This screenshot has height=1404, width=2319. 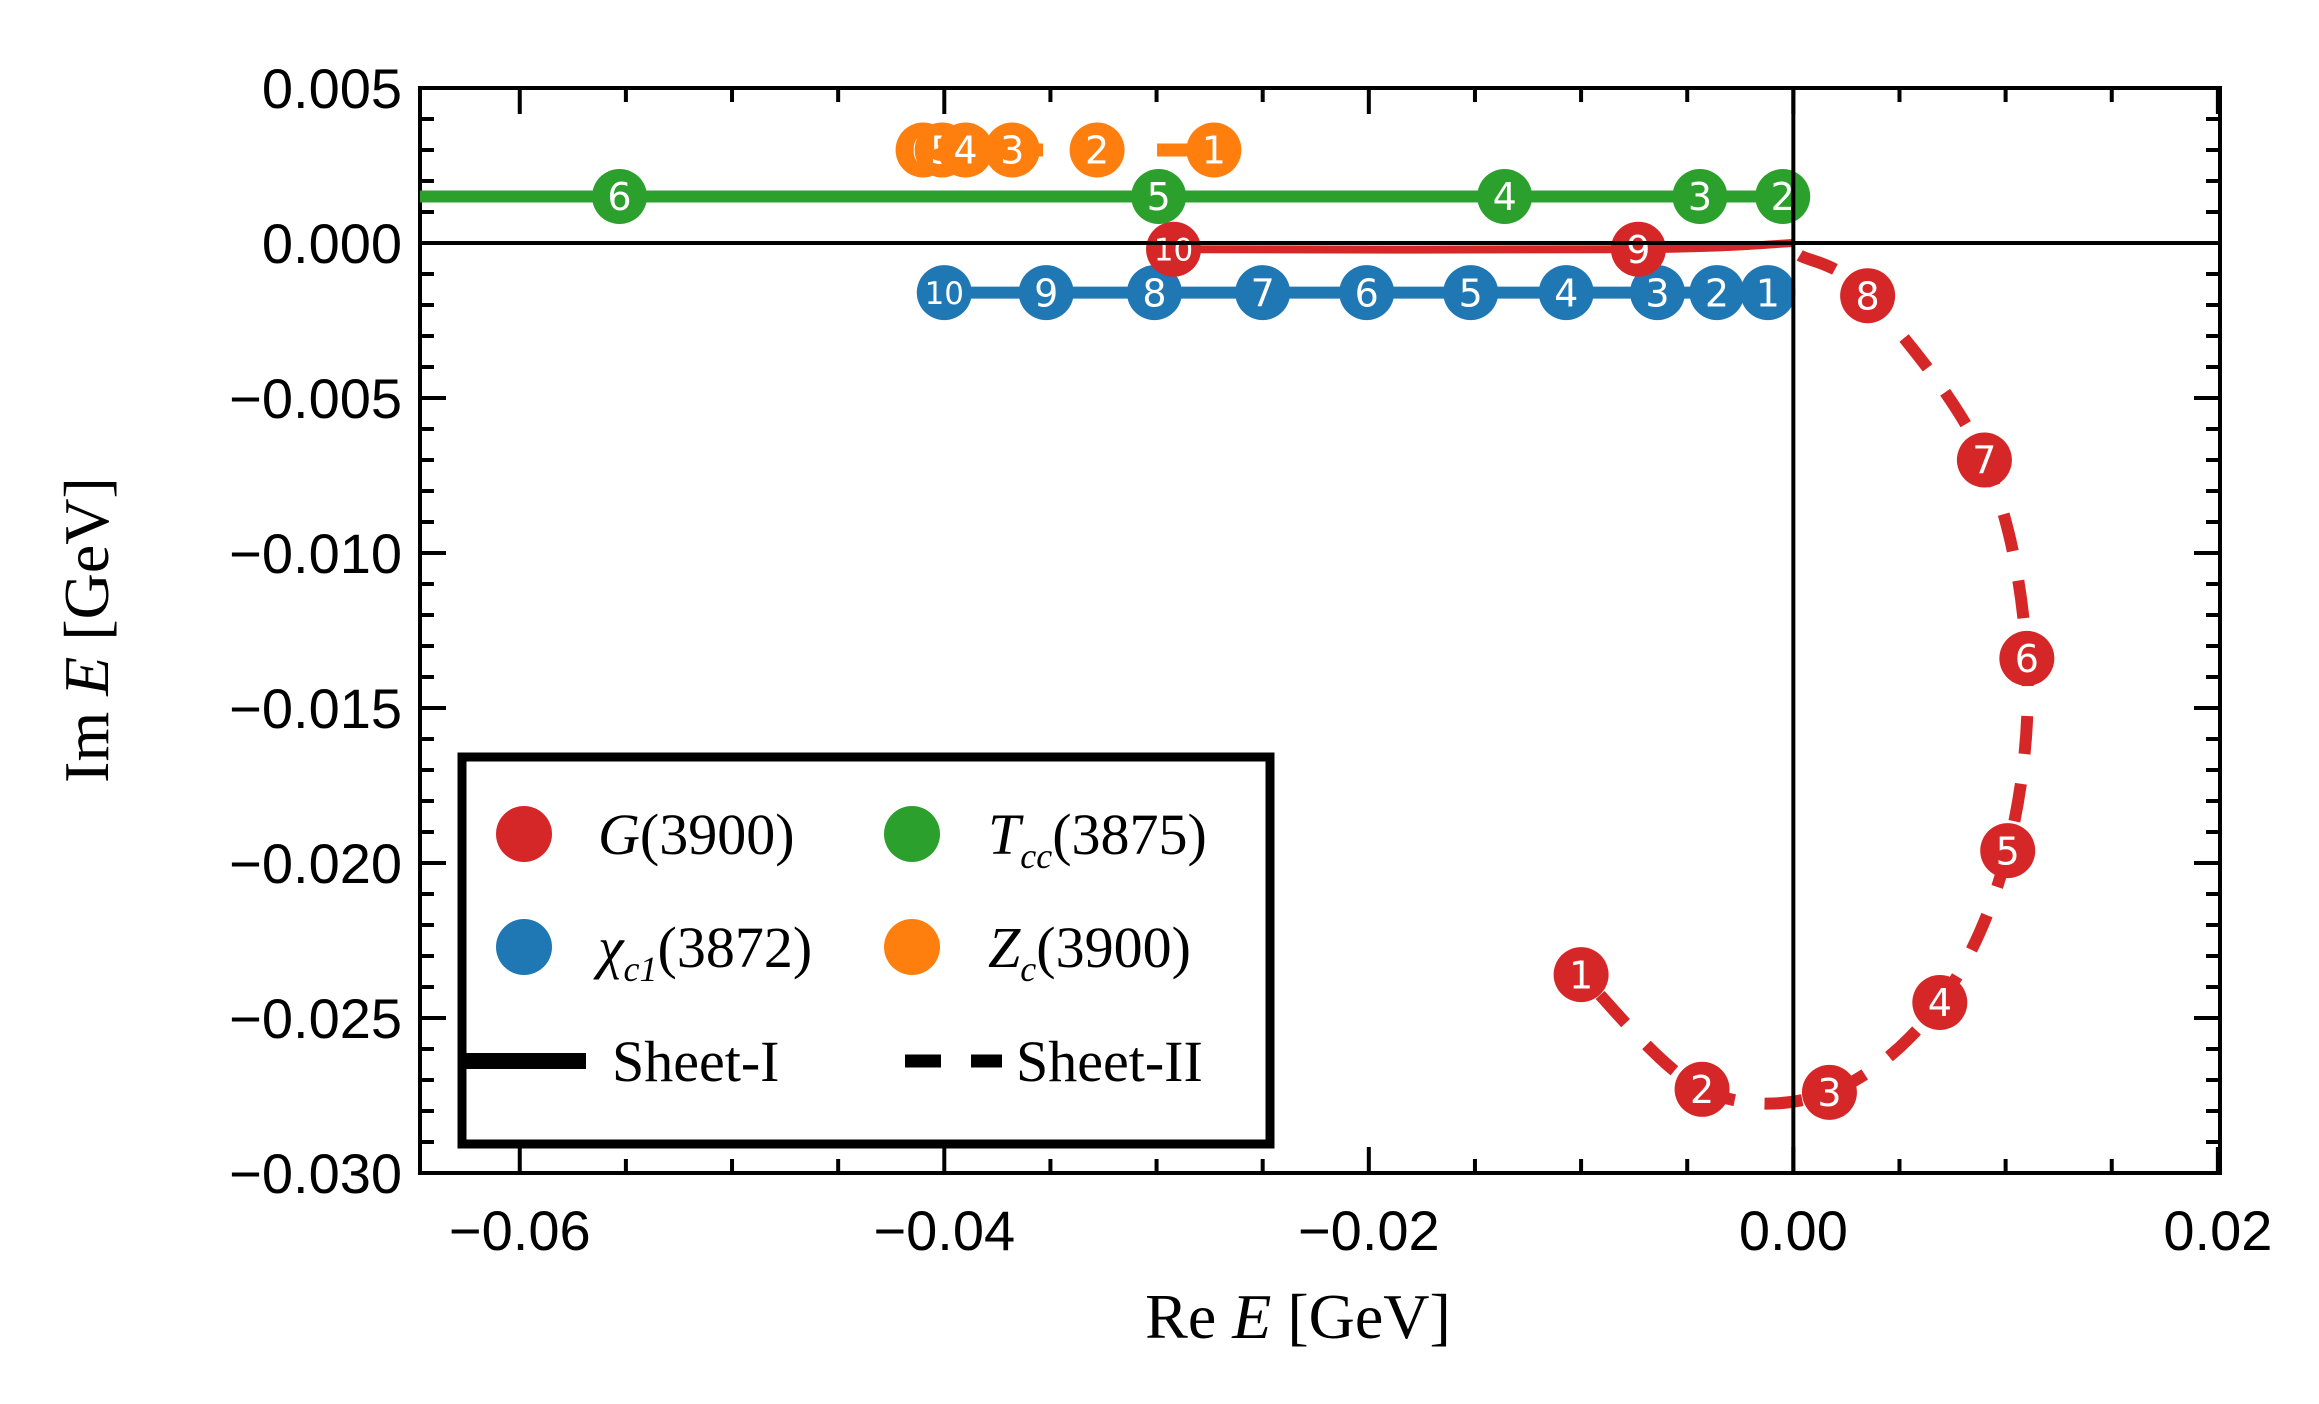 I want to click on x-tick-label: −0.02, so click(x=1369, y=1230).